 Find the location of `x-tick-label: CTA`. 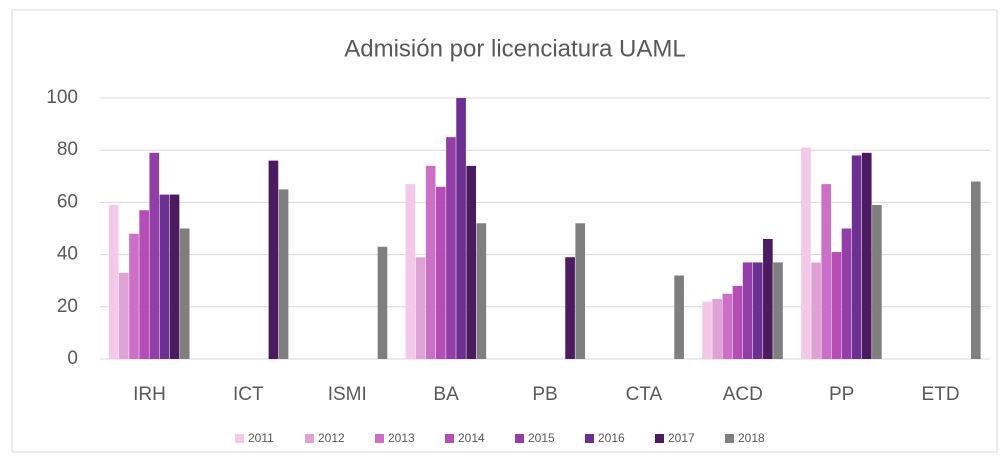

x-tick-label: CTA is located at coordinates (644, 394).